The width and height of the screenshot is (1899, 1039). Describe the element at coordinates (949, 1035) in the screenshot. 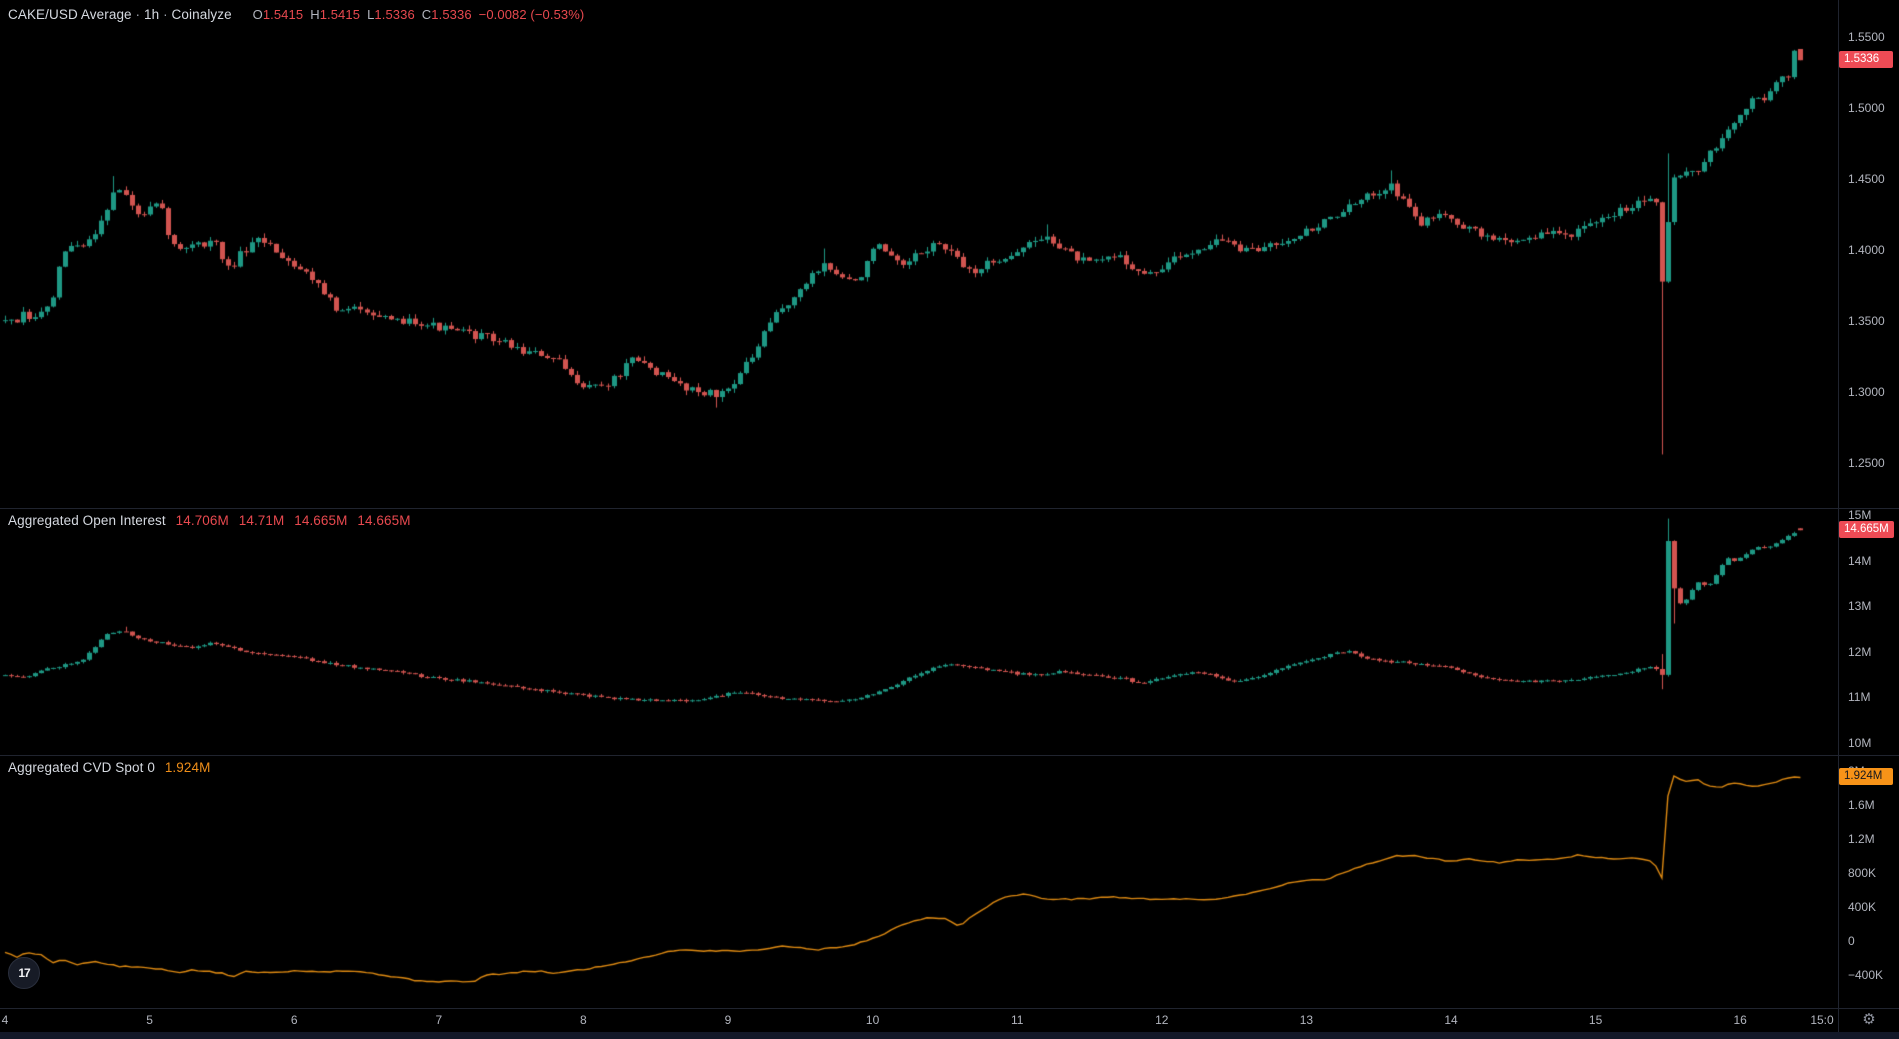

I see `bottom-strip` at that location.